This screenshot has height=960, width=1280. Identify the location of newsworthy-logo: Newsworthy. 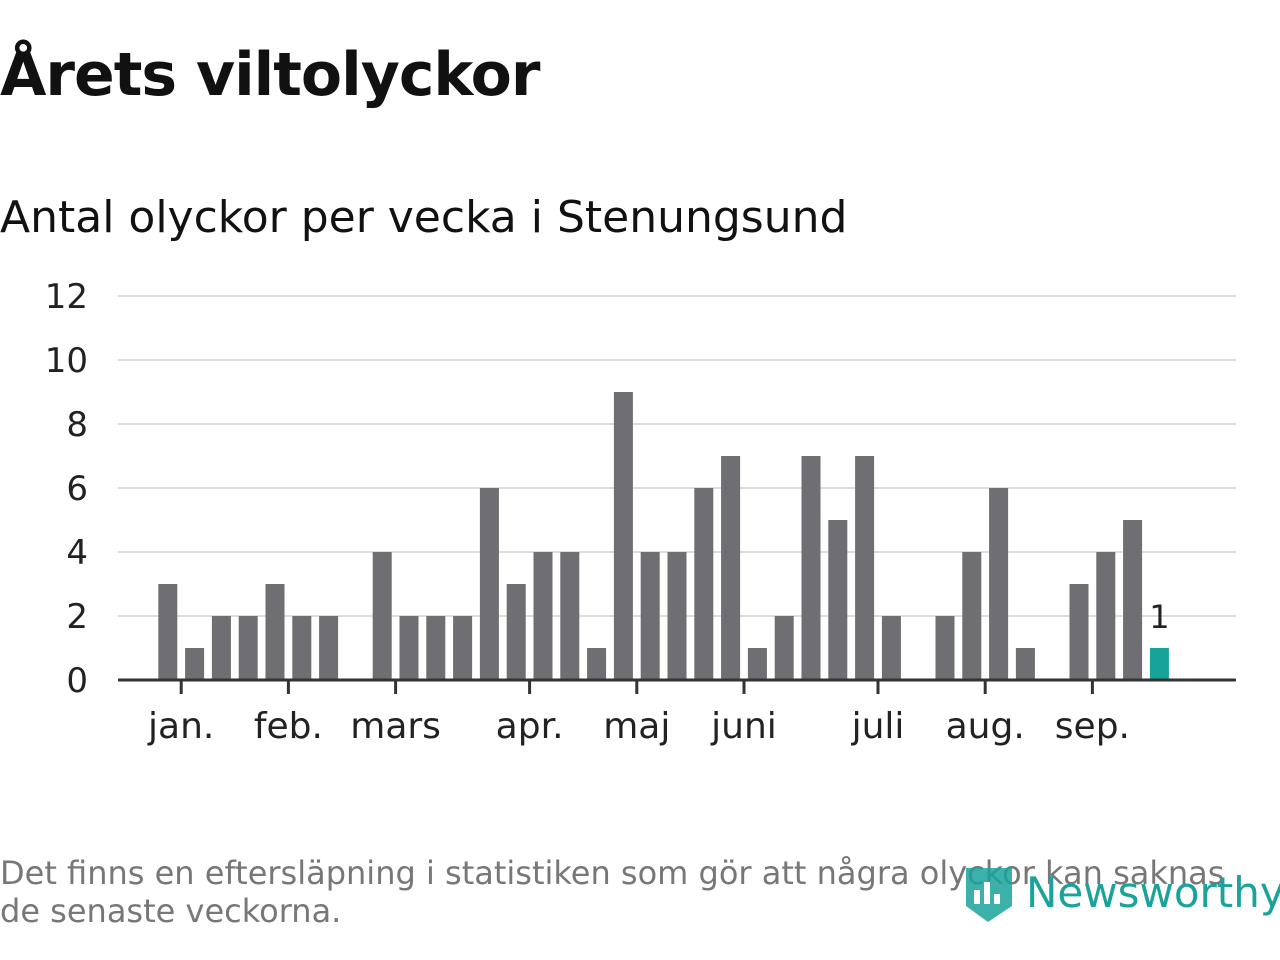
(1121, 892).